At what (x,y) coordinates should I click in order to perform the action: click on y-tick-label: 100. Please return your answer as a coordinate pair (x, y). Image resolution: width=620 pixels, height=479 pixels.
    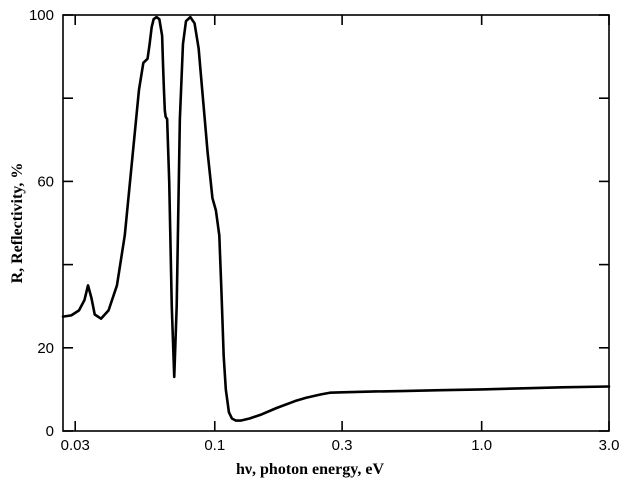
    Looking at the image, I should click on (41, 15).